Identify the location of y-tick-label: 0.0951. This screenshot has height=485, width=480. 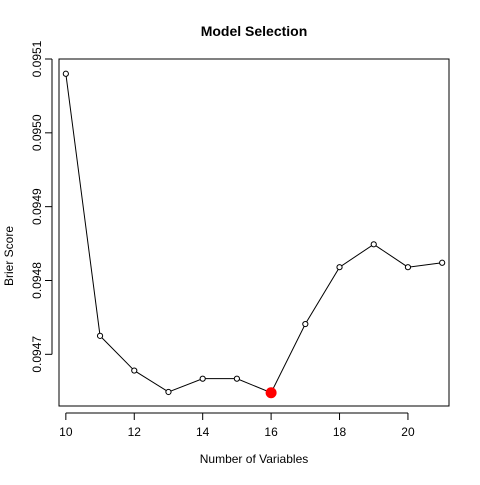
(37, 58).